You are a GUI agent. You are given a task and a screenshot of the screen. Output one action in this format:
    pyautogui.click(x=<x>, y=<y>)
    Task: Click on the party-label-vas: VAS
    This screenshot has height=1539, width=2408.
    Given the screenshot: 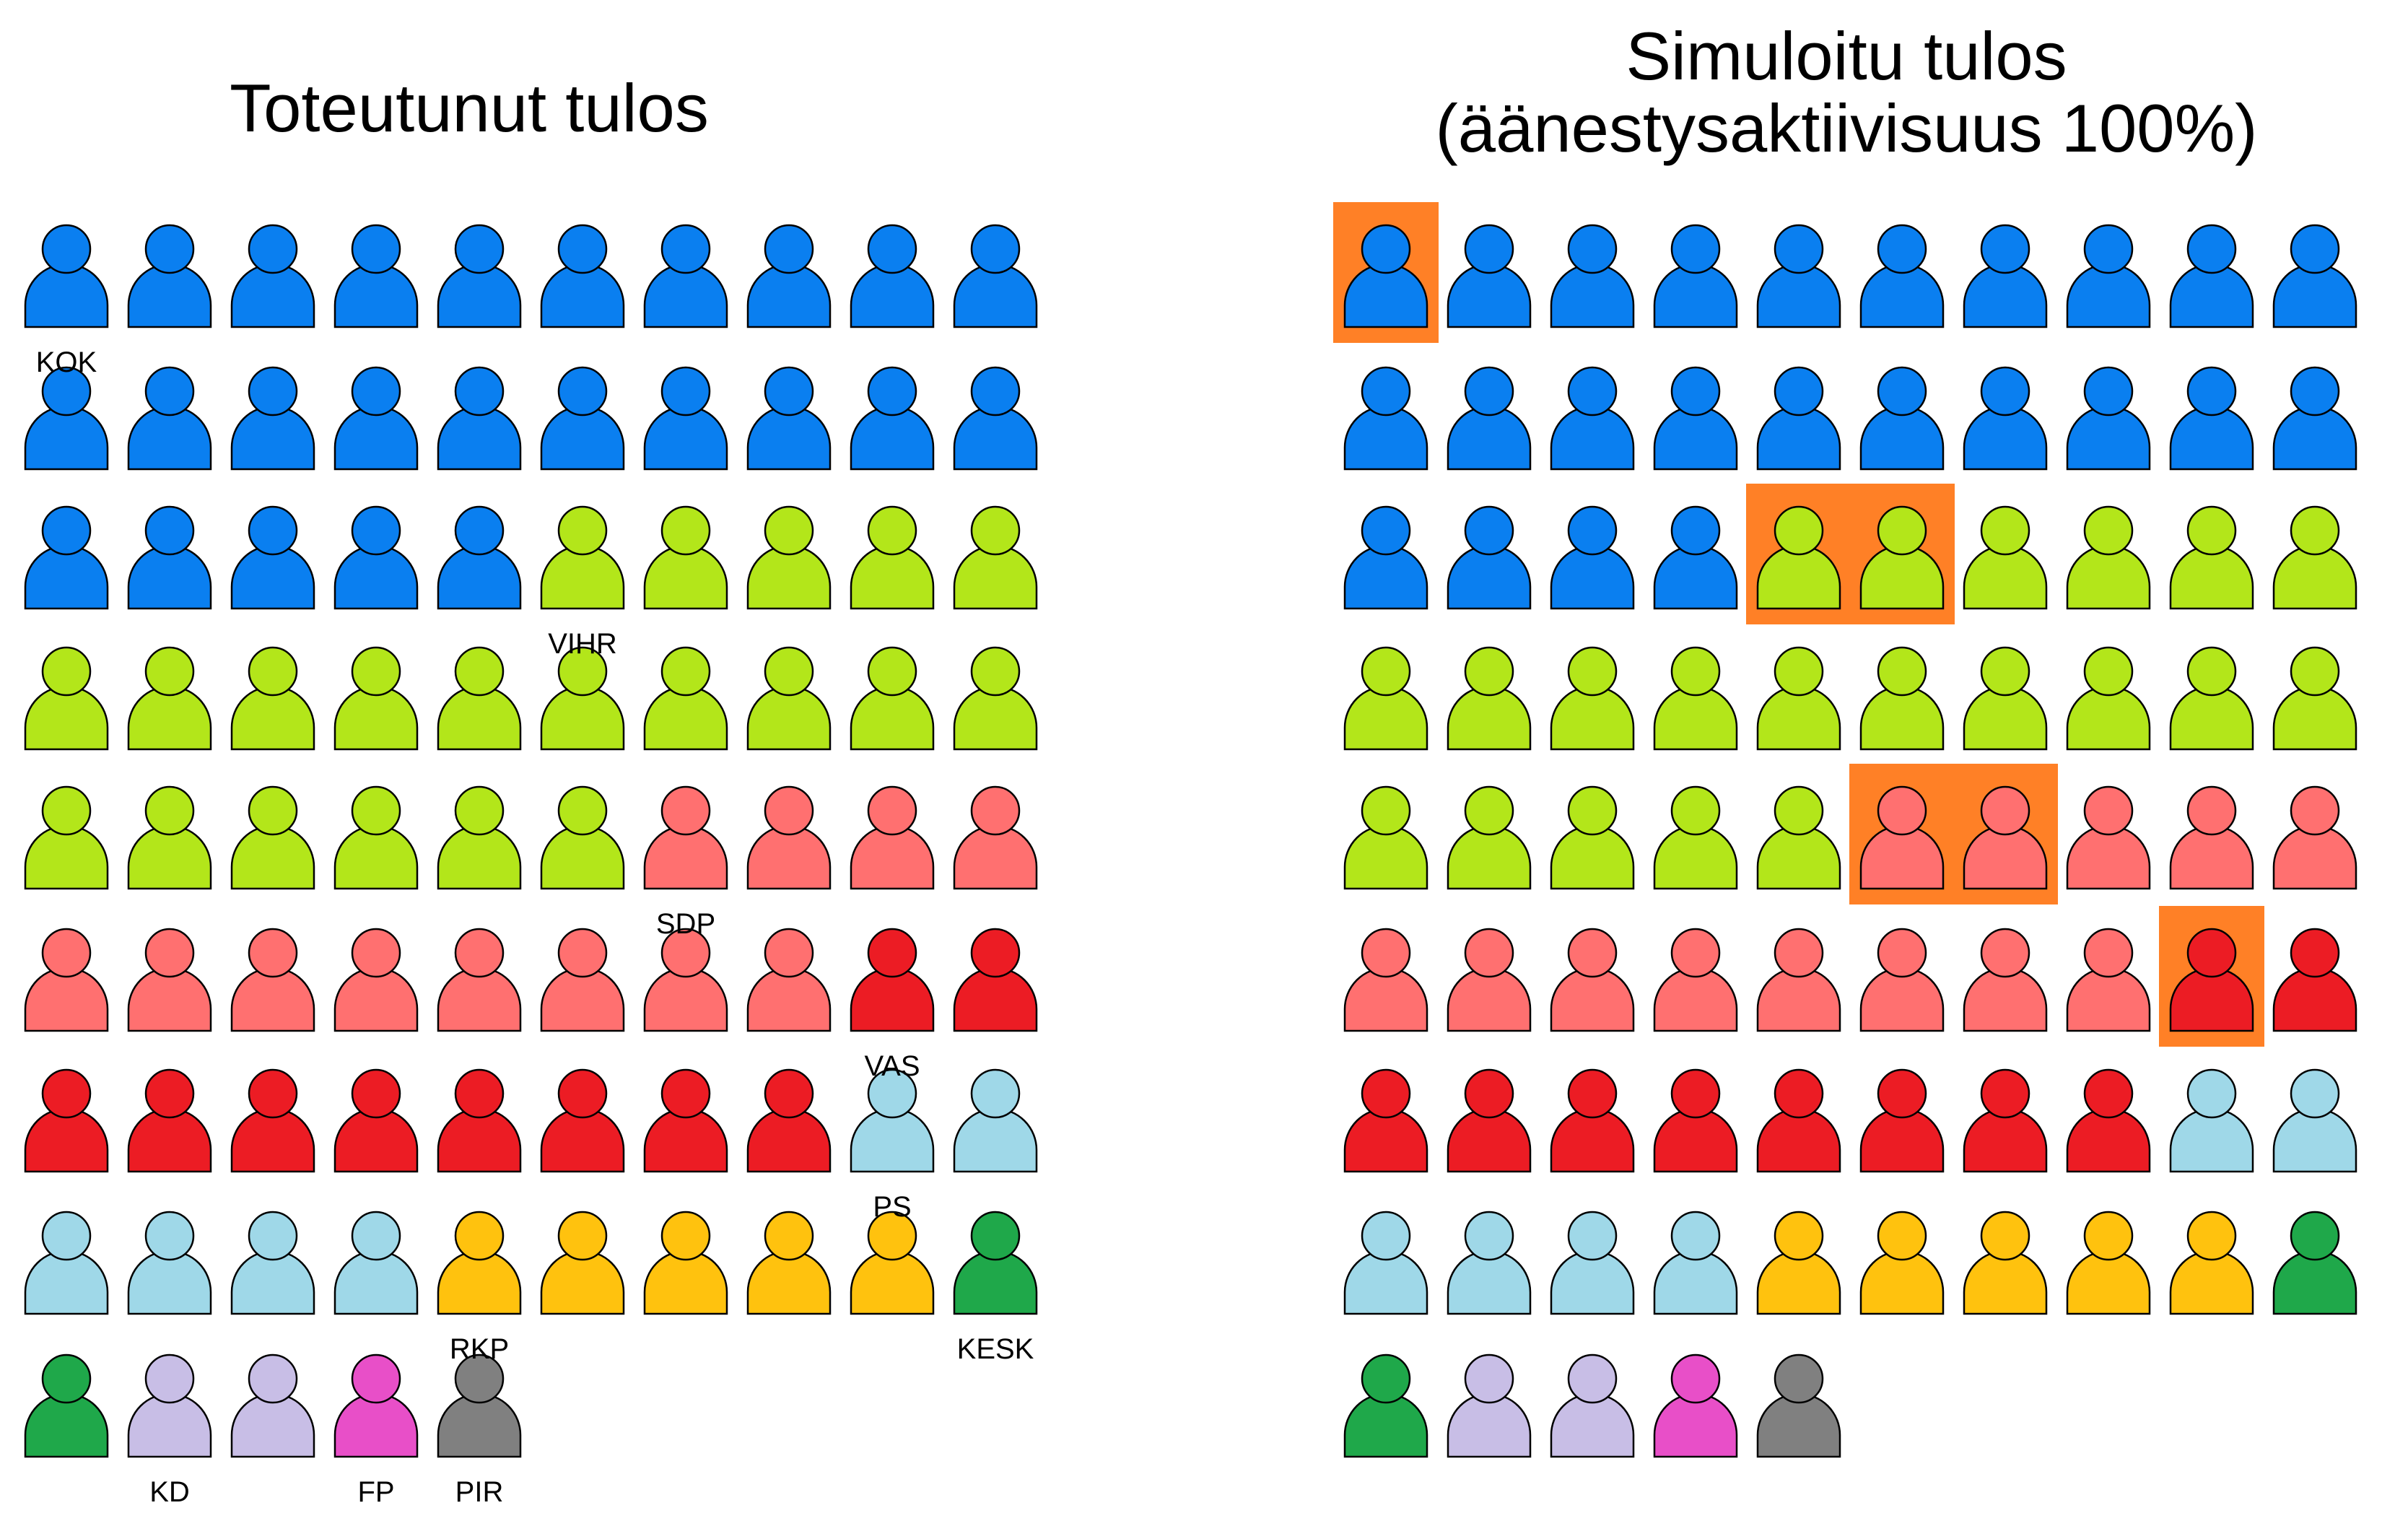 What is the action you would take?
    pyautogui.click(x=892, y=1066)
    